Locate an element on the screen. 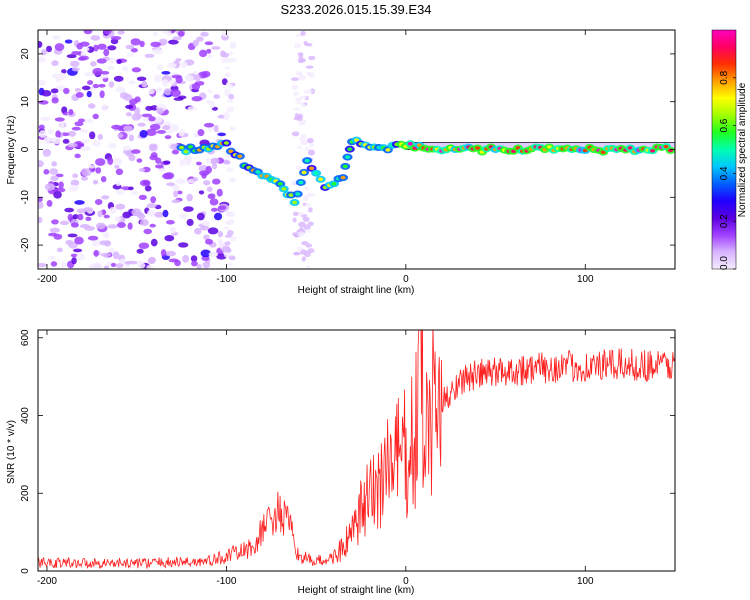 The height and width of the screenshot is (600, 750). spectrogram-y-tick-label: -20 is located at coordinates (25, 244).